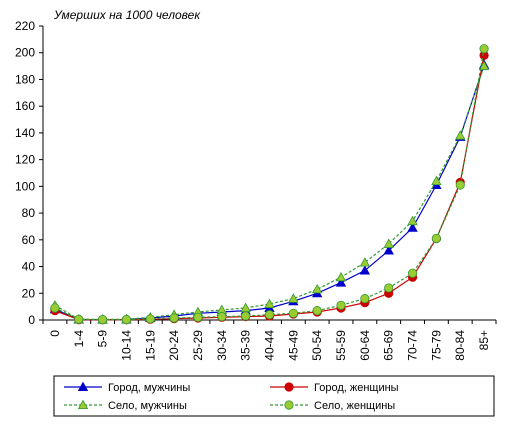  What do you see at coordinates (246, 345) in the screenshot?
I see `x-tick-label: 35-39` at bounding box center [246, 345].